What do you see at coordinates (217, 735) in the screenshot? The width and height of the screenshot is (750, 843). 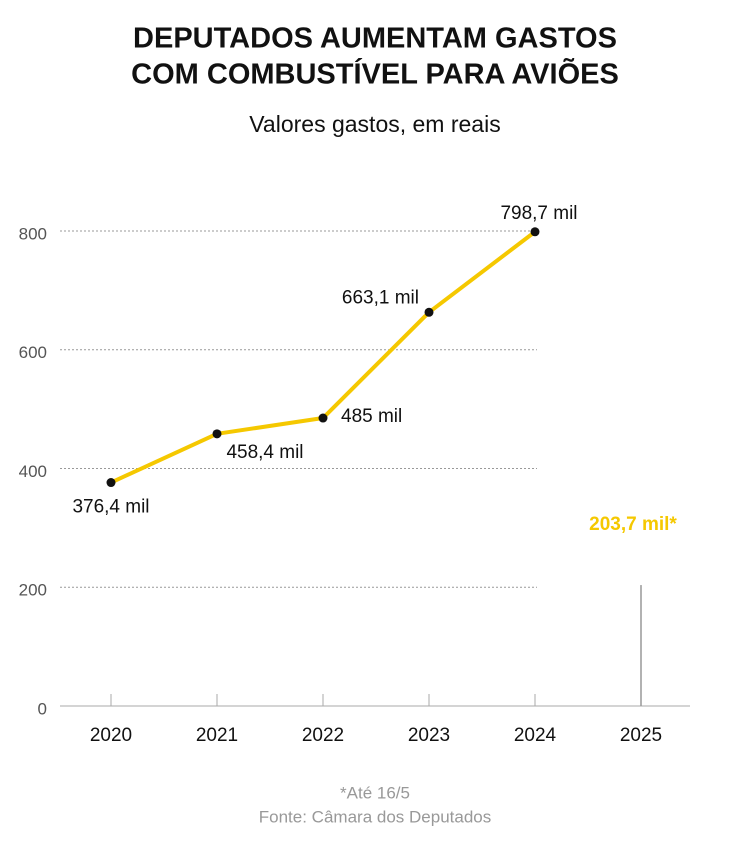 I see `x-tick-label: 2021` at bounding box center [217, 735].